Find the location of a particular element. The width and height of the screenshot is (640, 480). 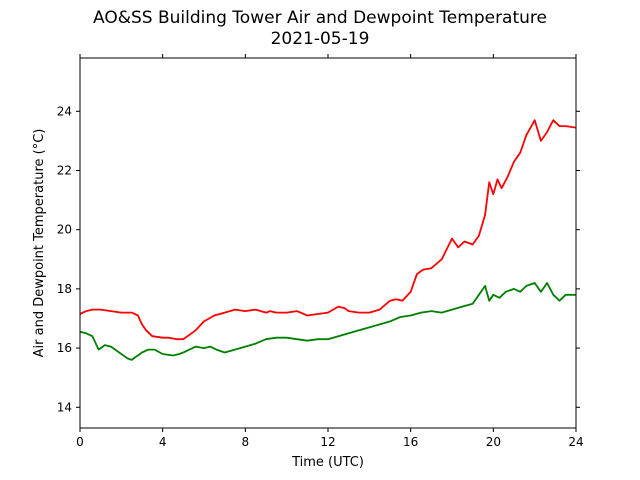

x-tick-label: 0 is located at coordinates (80, 442).